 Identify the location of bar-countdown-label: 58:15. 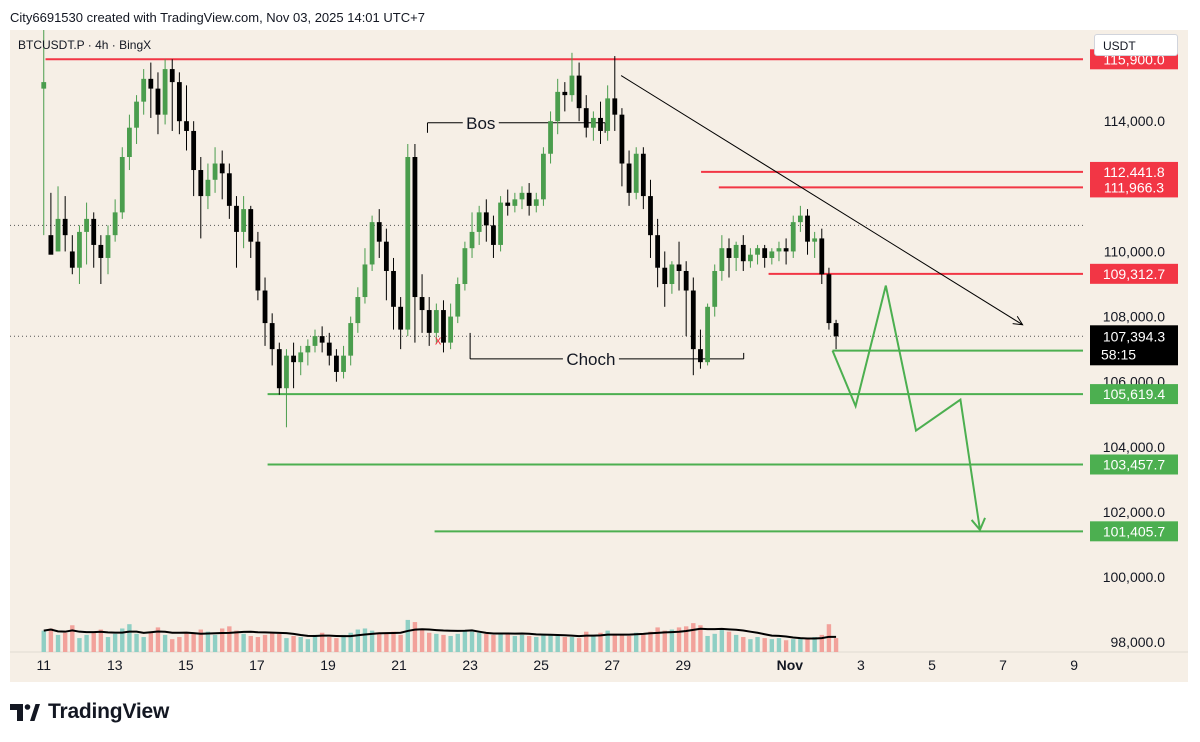
(1118, 354).